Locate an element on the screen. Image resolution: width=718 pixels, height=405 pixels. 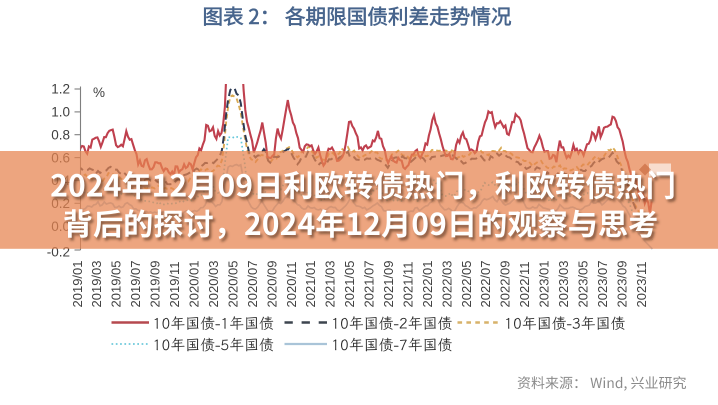
svg-text: 0.8 is located at coordinates (60, 134).